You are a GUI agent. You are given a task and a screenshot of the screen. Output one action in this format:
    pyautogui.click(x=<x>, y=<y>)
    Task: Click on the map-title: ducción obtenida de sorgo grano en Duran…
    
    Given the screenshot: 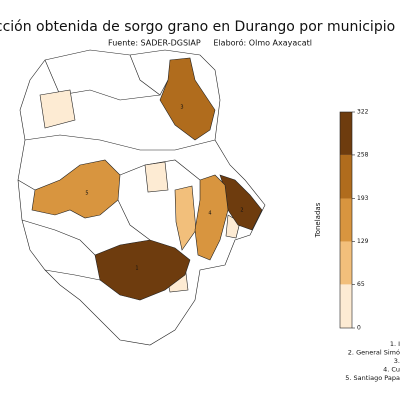 What is the action you would take?
    pyautogui.click(x=200, y=27)
    